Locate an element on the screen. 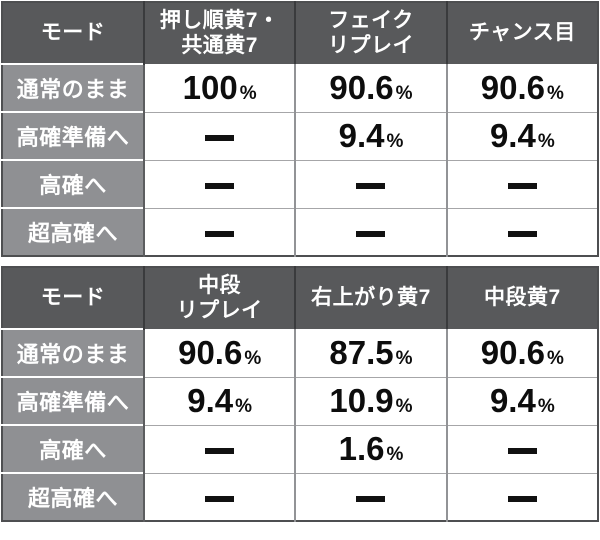 This screenshot has width=600, height=540. table-row: 高確へ is located at coordinates (300, 183).